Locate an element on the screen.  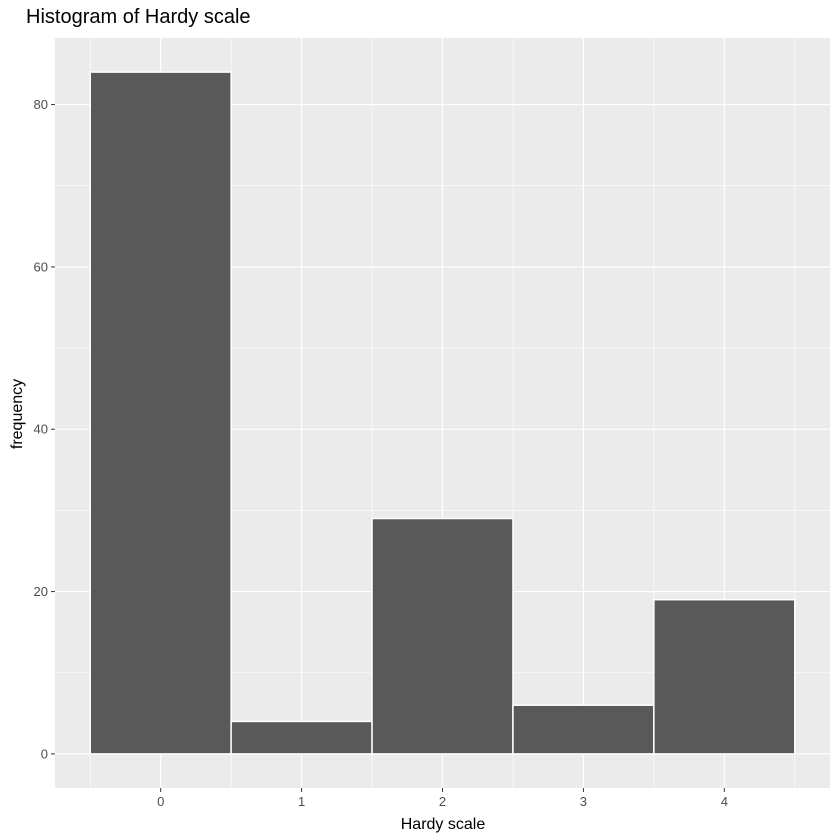
y-tick-label: 40 is located at coordinates (41, 429).